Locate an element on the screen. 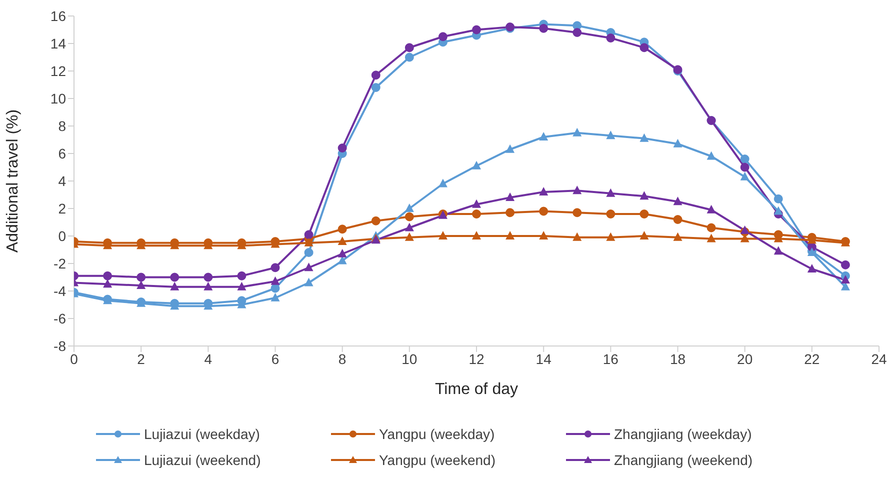 Image resolution: width=895 pixels, height=488 pixels. y-tick-label: -4 is located at coordinates (60, 290).